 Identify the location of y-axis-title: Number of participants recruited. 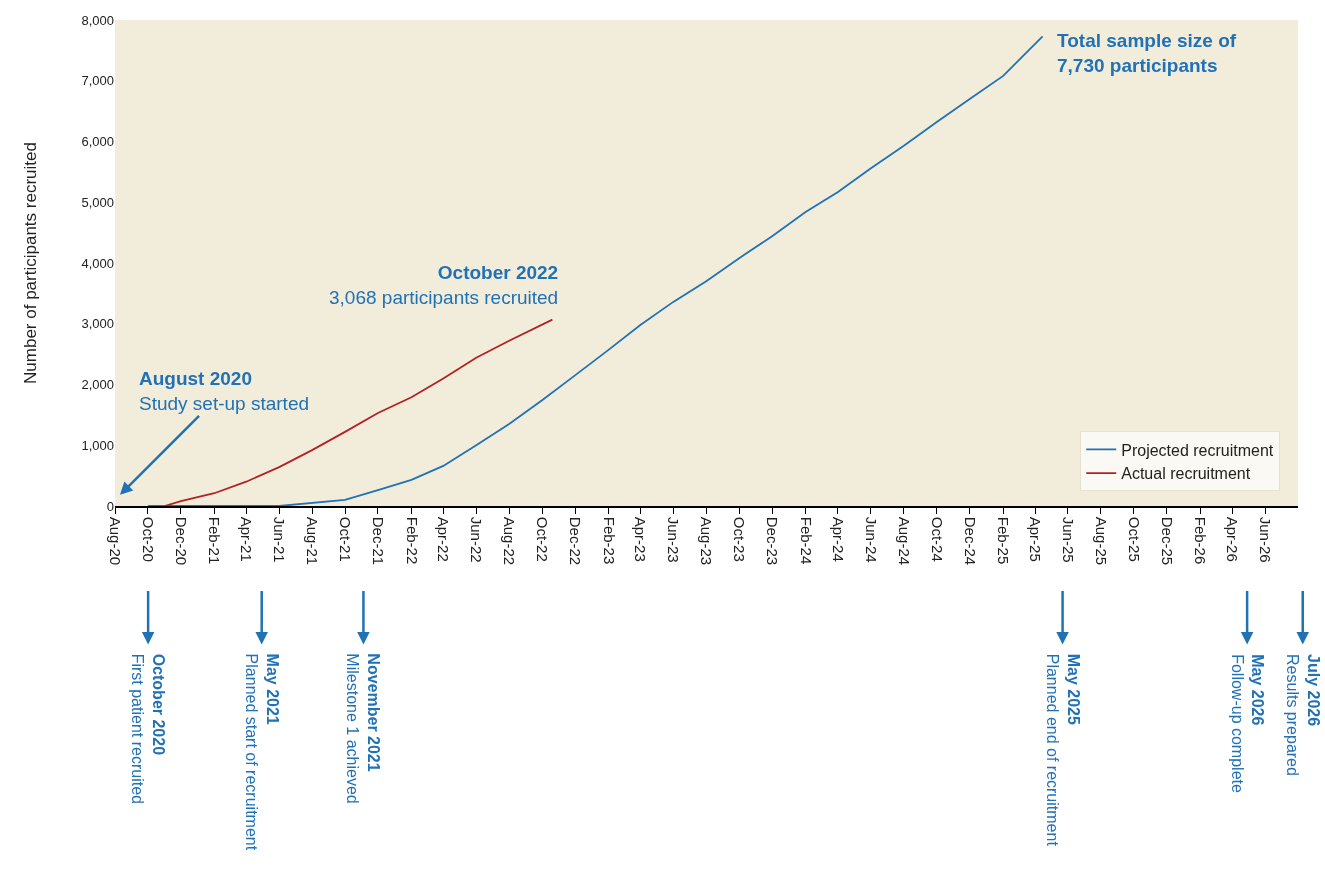
(30, 263).